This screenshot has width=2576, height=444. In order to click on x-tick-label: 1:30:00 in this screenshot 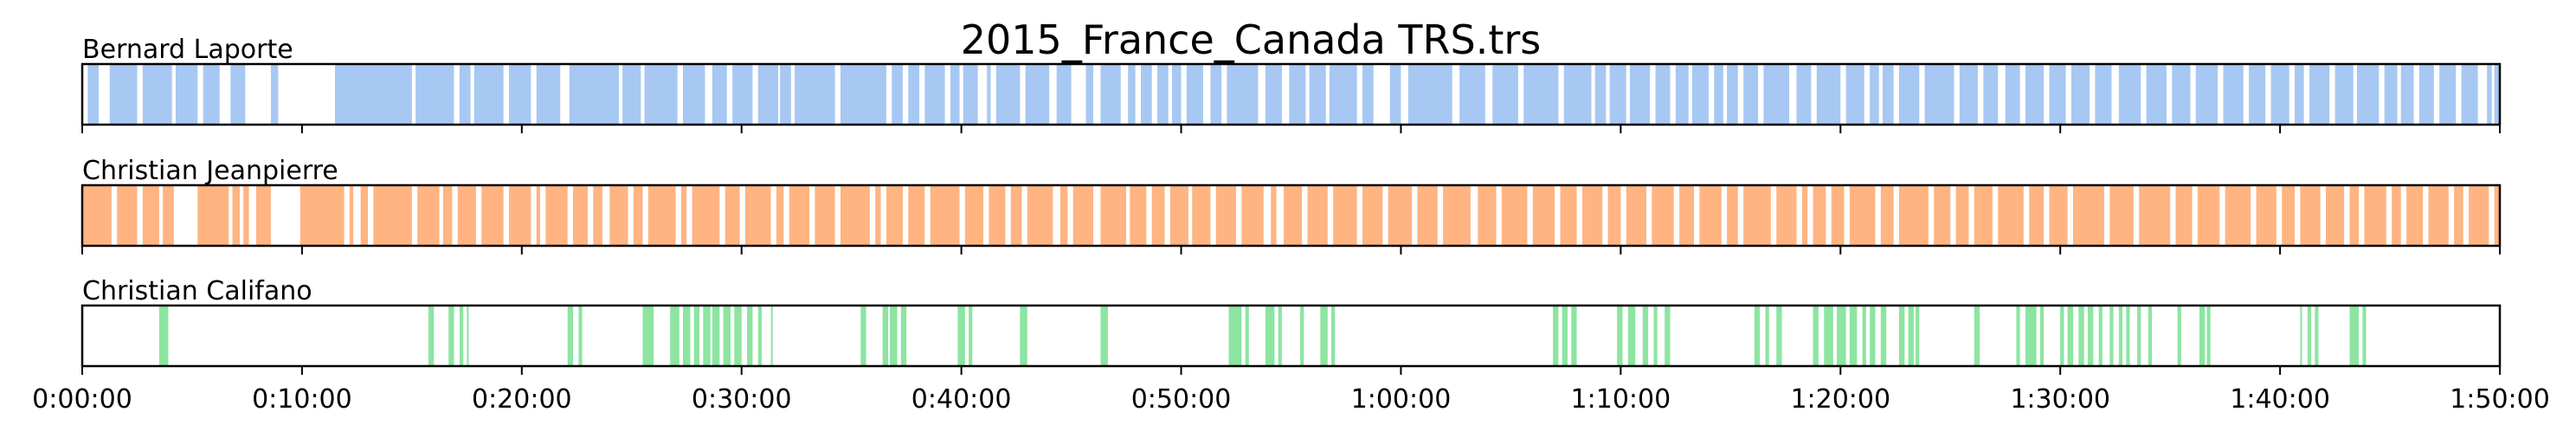, I will do `click(2060, 399)`.